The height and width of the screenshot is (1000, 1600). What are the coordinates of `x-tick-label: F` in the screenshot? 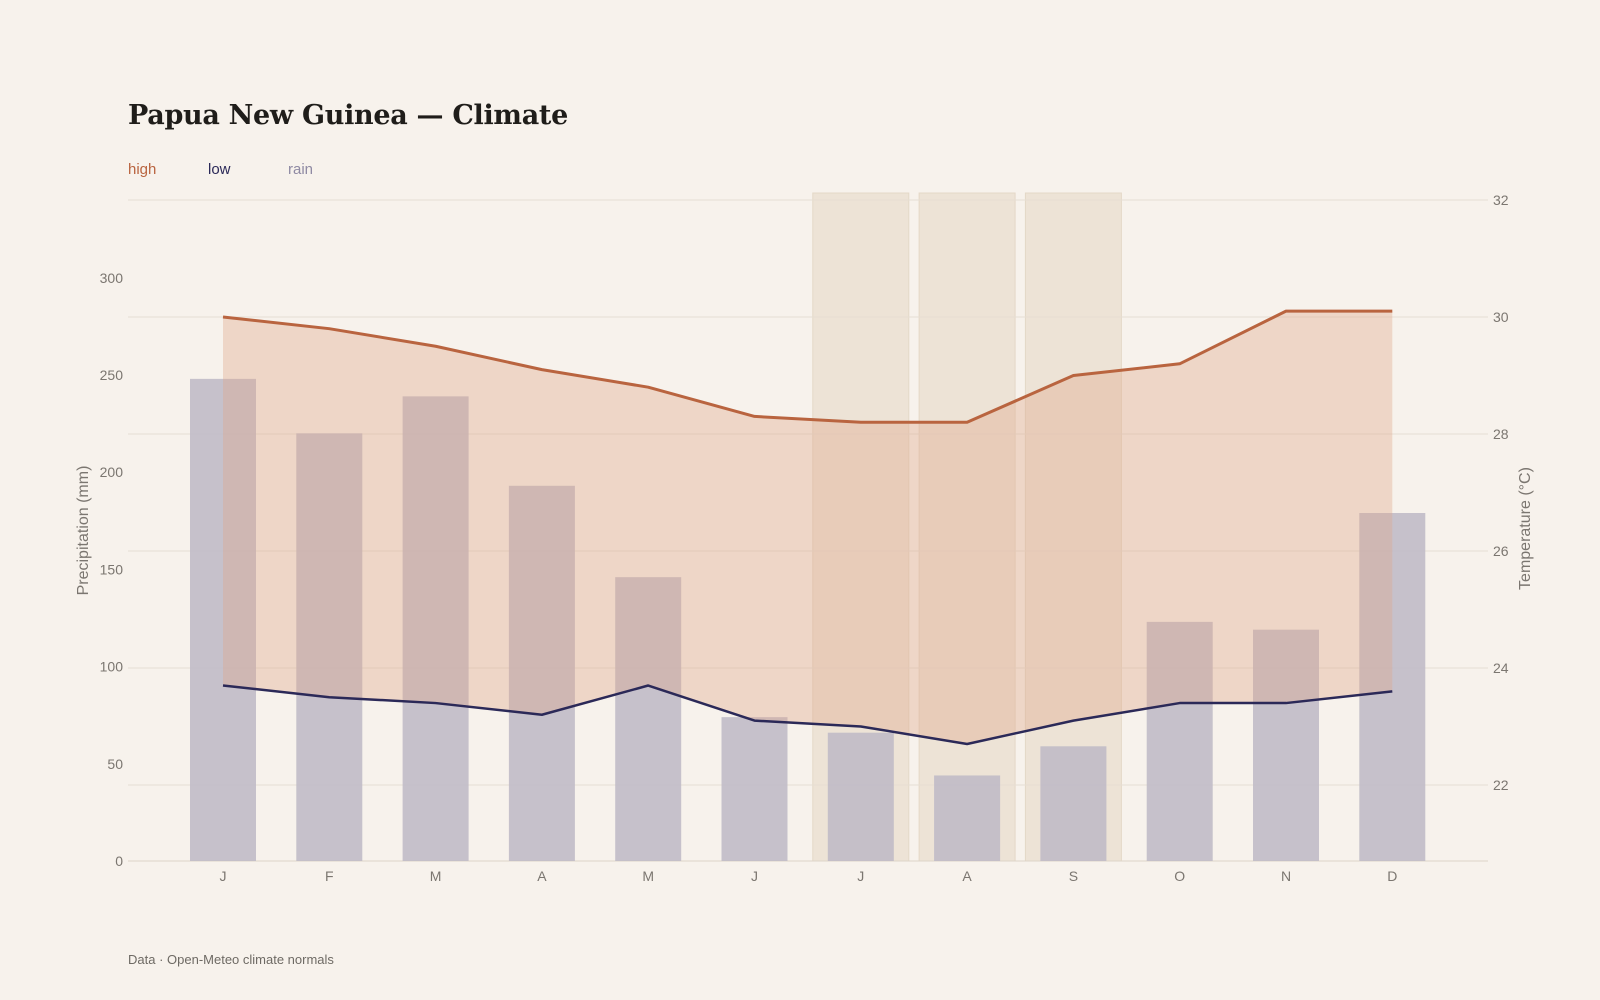 It's located at (329, 876).